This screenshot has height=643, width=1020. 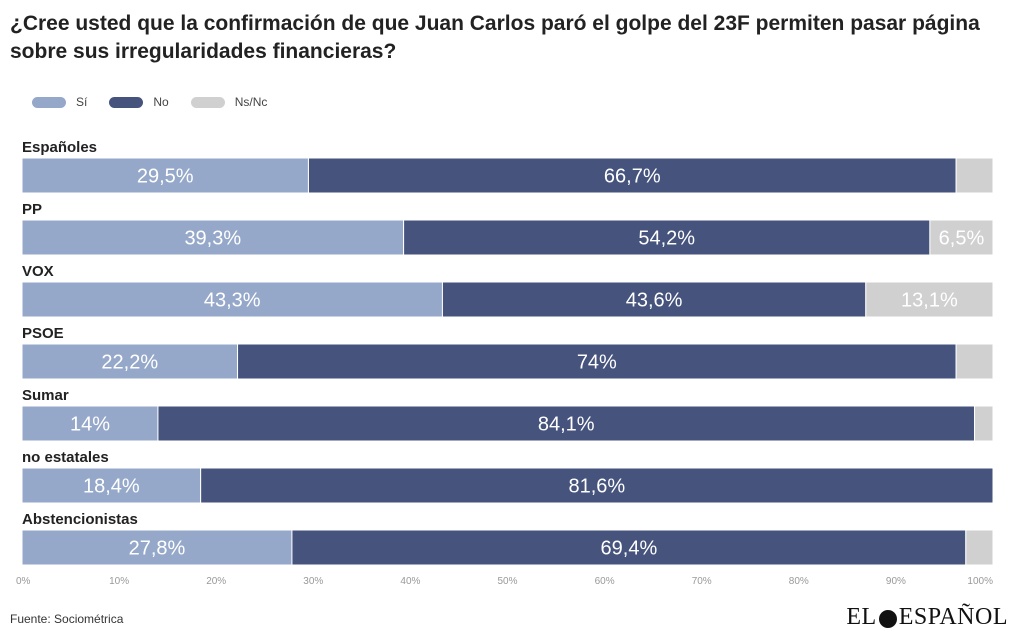 I want to click on legend-item-no: No, so click(x=139, y=102).